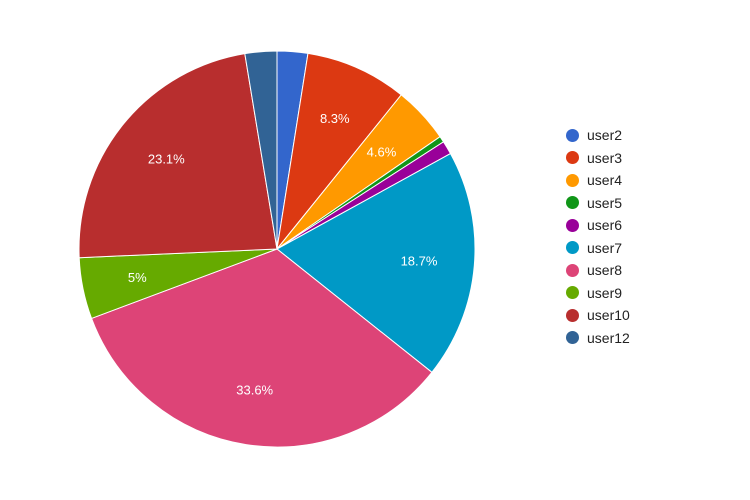  What do you see at coordinates (137, 277) in the screenshot?
I see `data-label-user9: 5%` at bounding box center [137, 277].